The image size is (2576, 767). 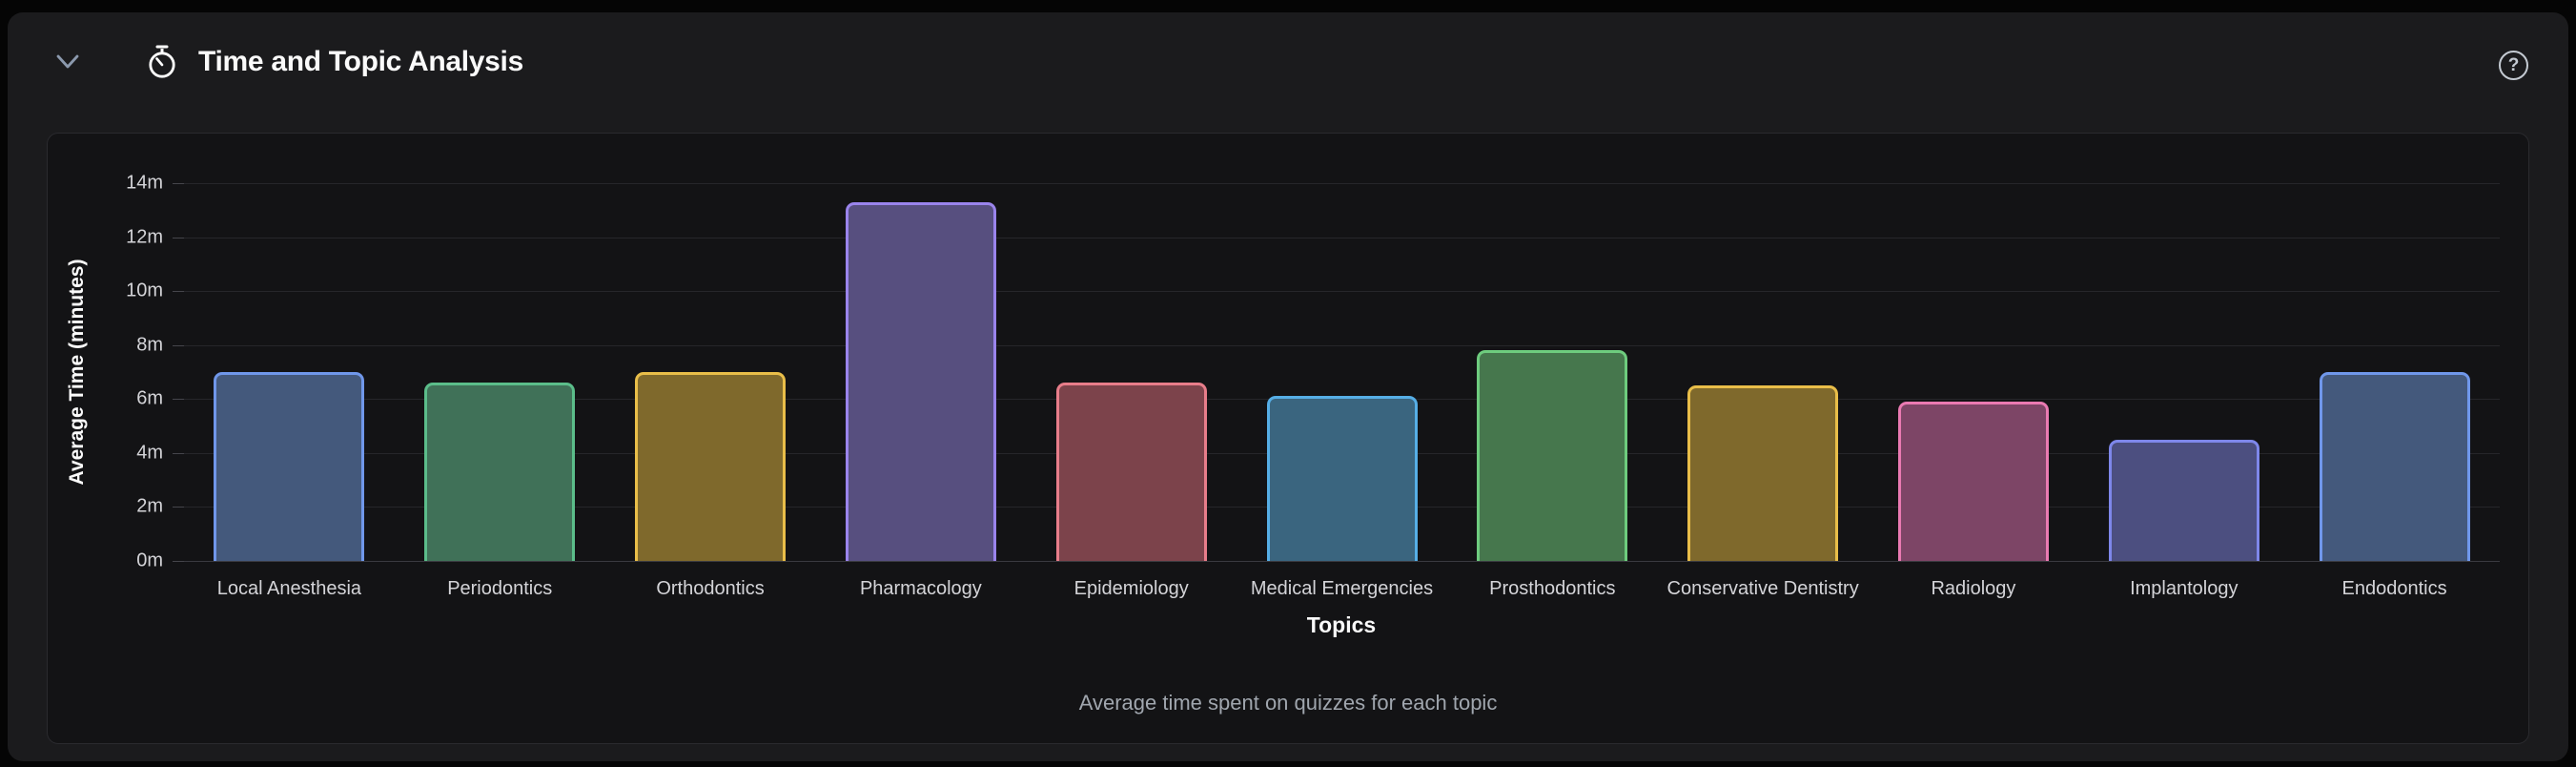 I want to click on chevron-down-icon, so click(x=67, y=61).